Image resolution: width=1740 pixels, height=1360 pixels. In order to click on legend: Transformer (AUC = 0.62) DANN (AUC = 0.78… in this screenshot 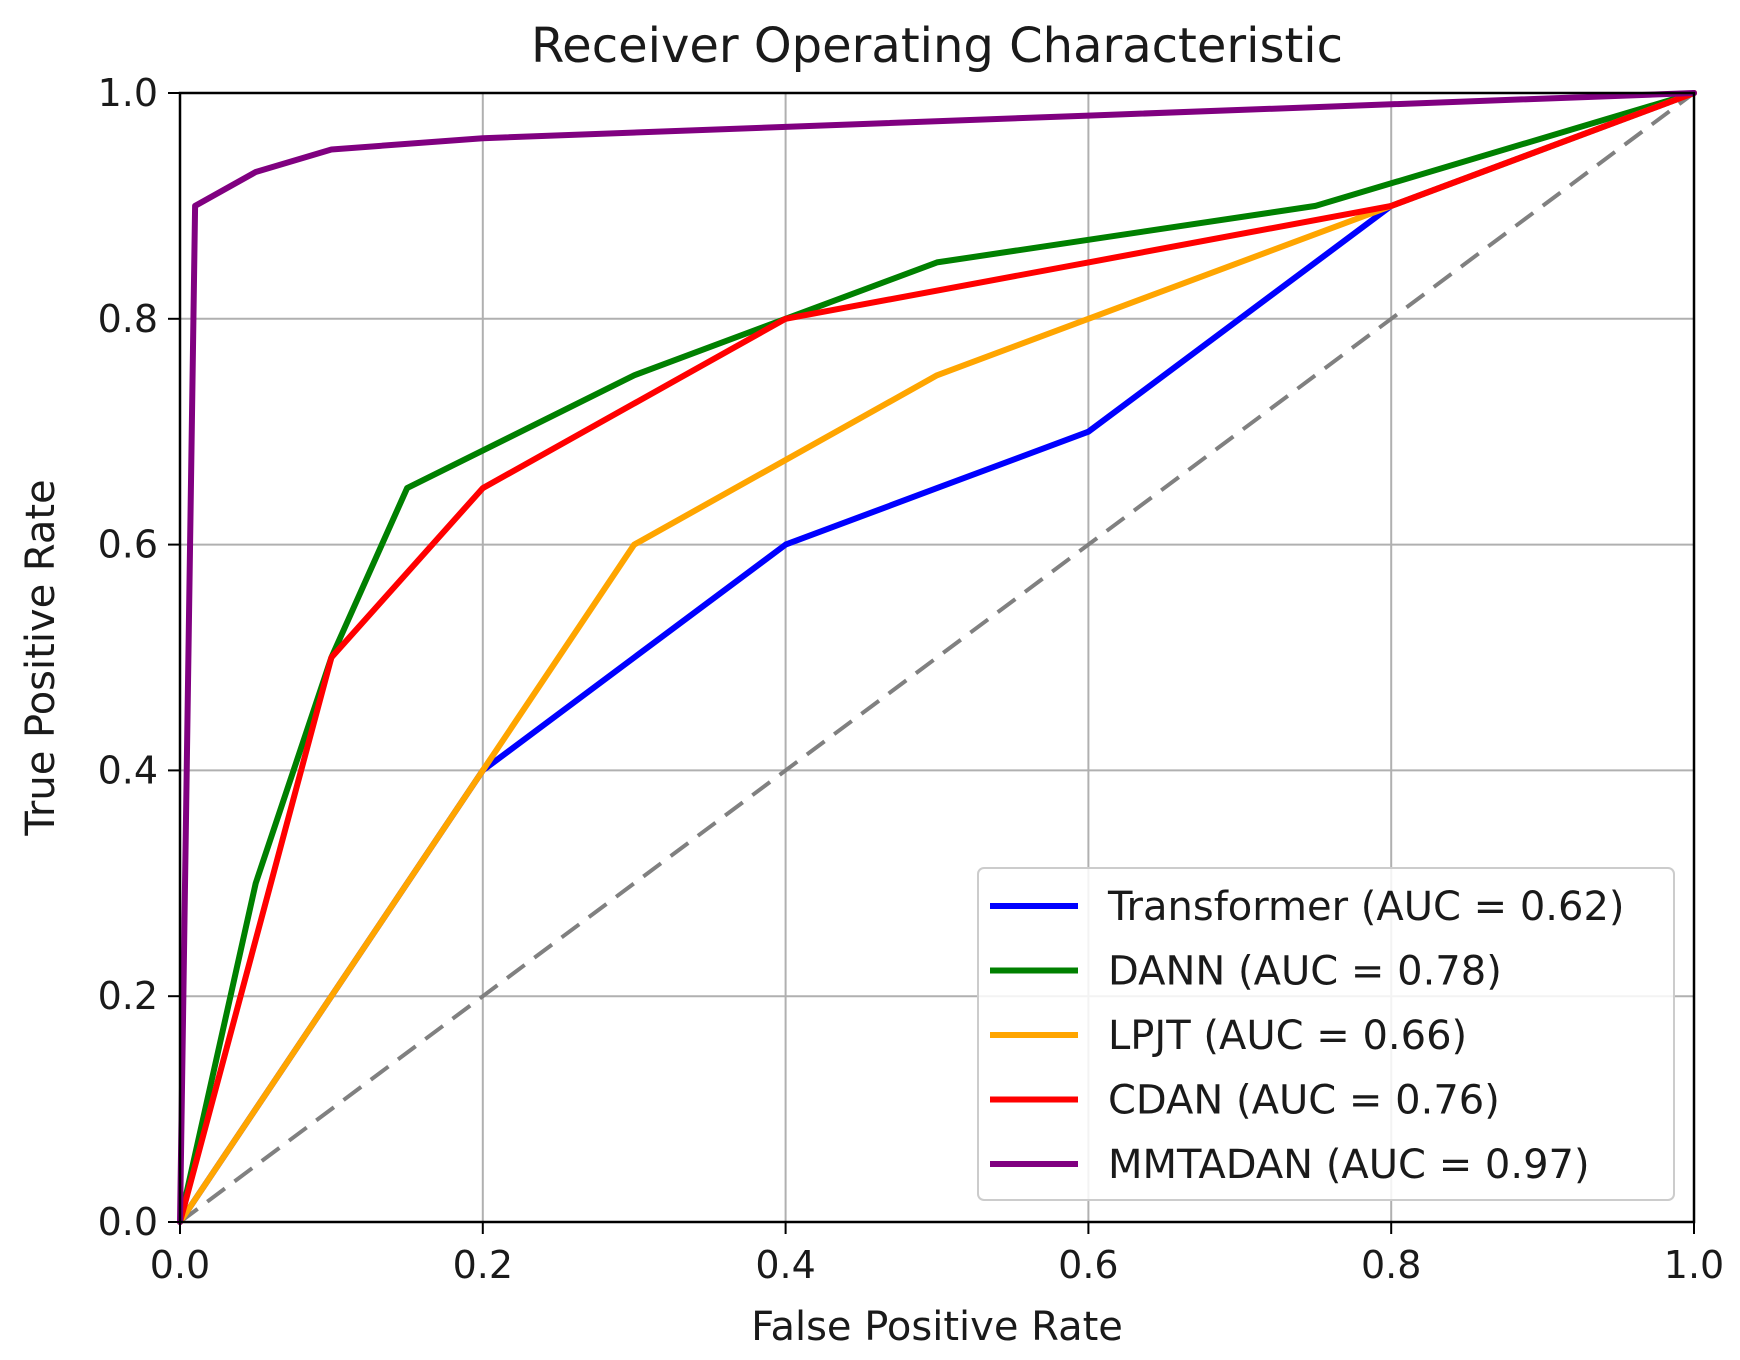, I will do `click(1326, 1034)`.